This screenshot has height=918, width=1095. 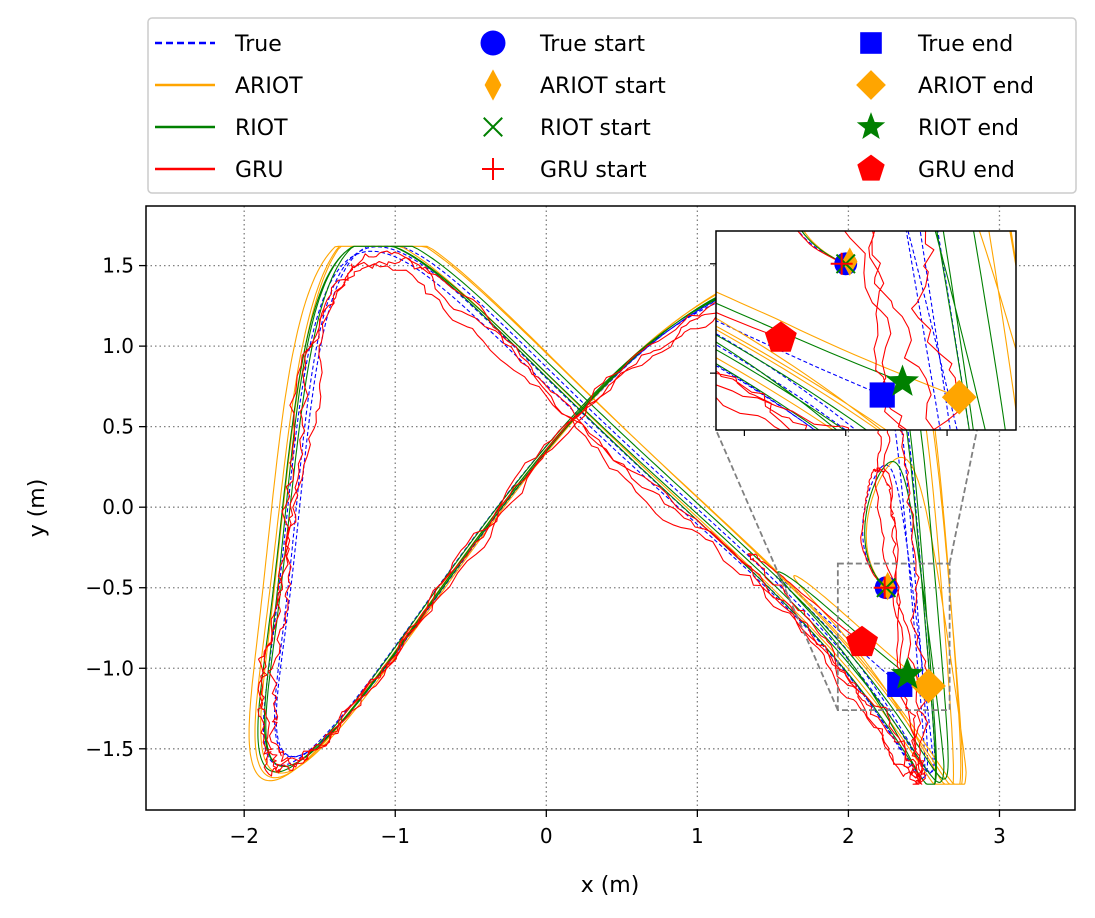 I want to click on y-tick-label: −0.5, so click(x=109, y=588).